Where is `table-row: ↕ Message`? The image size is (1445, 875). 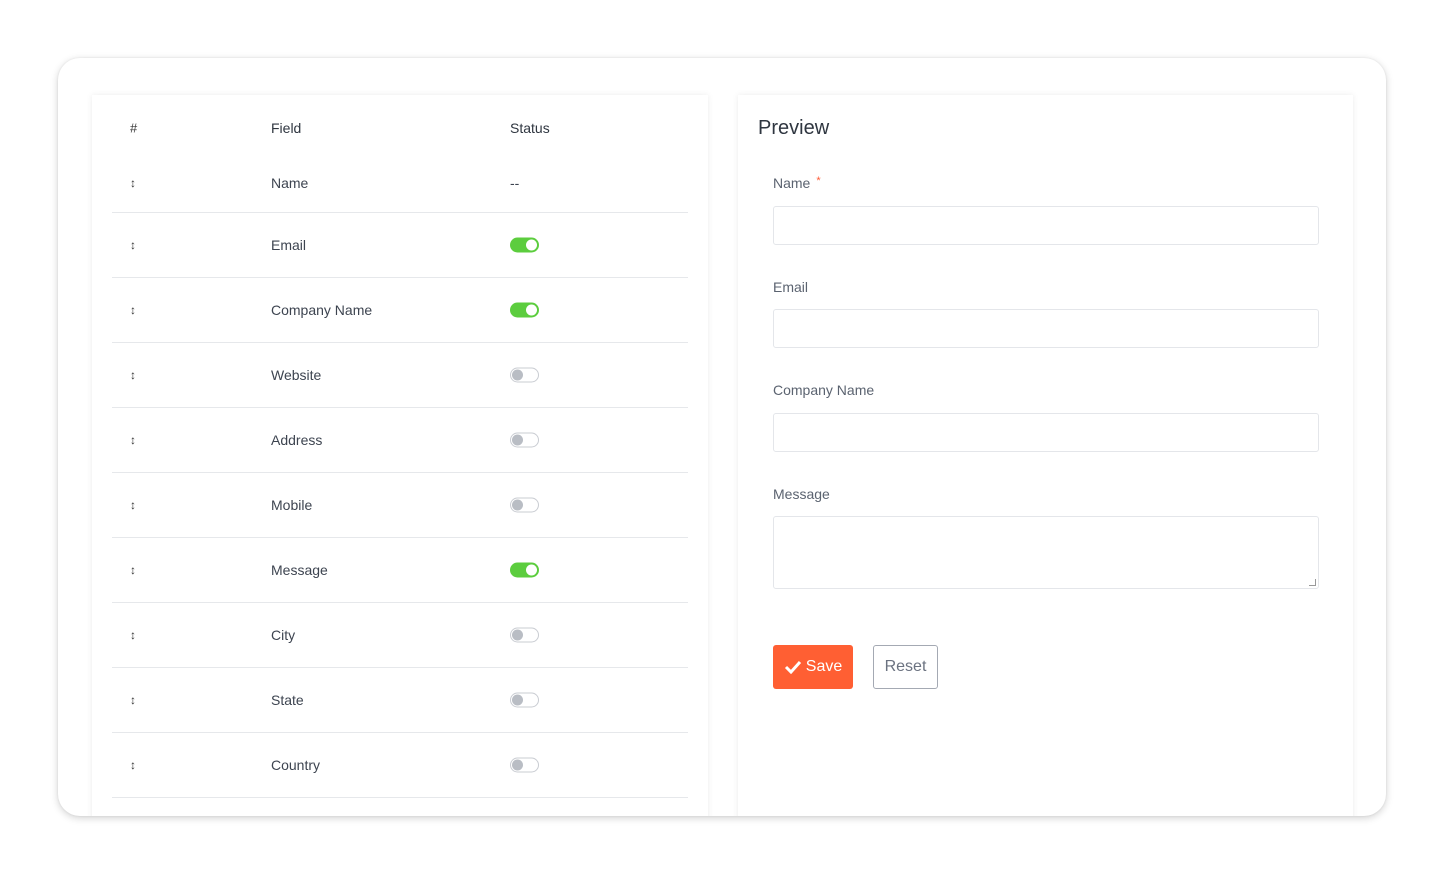 table-row: ↕ Message is located at coordinates (400, 570).